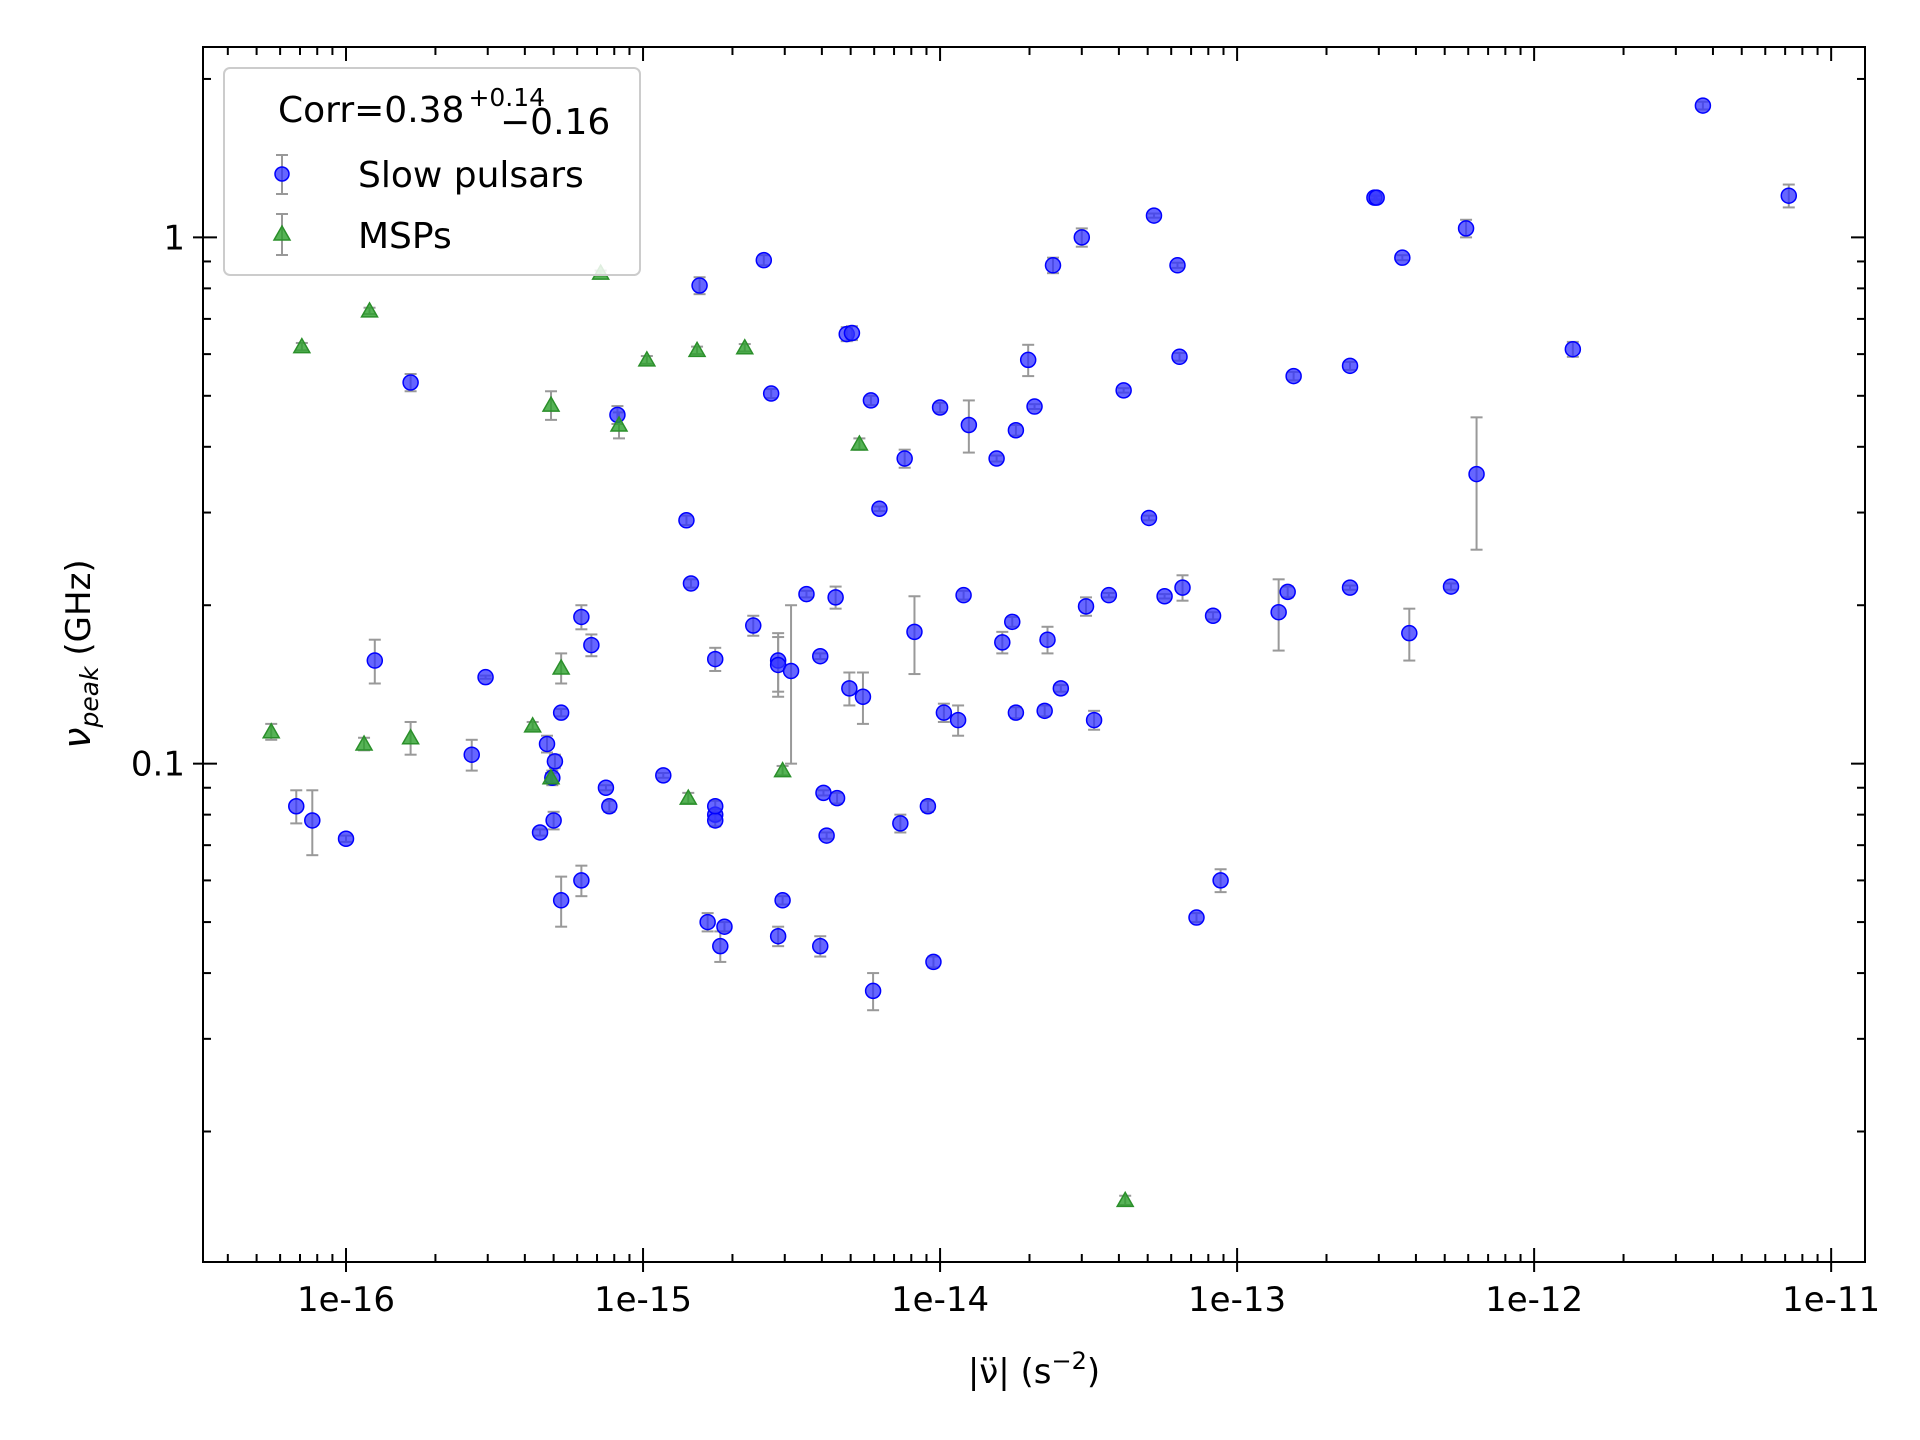 This screenshot has width=1920, height=1440. Describe the element at coordinates (429, 175) in the screenshot. I see `legend-entry-slow-pulsars: Slow pulsars` at that location.